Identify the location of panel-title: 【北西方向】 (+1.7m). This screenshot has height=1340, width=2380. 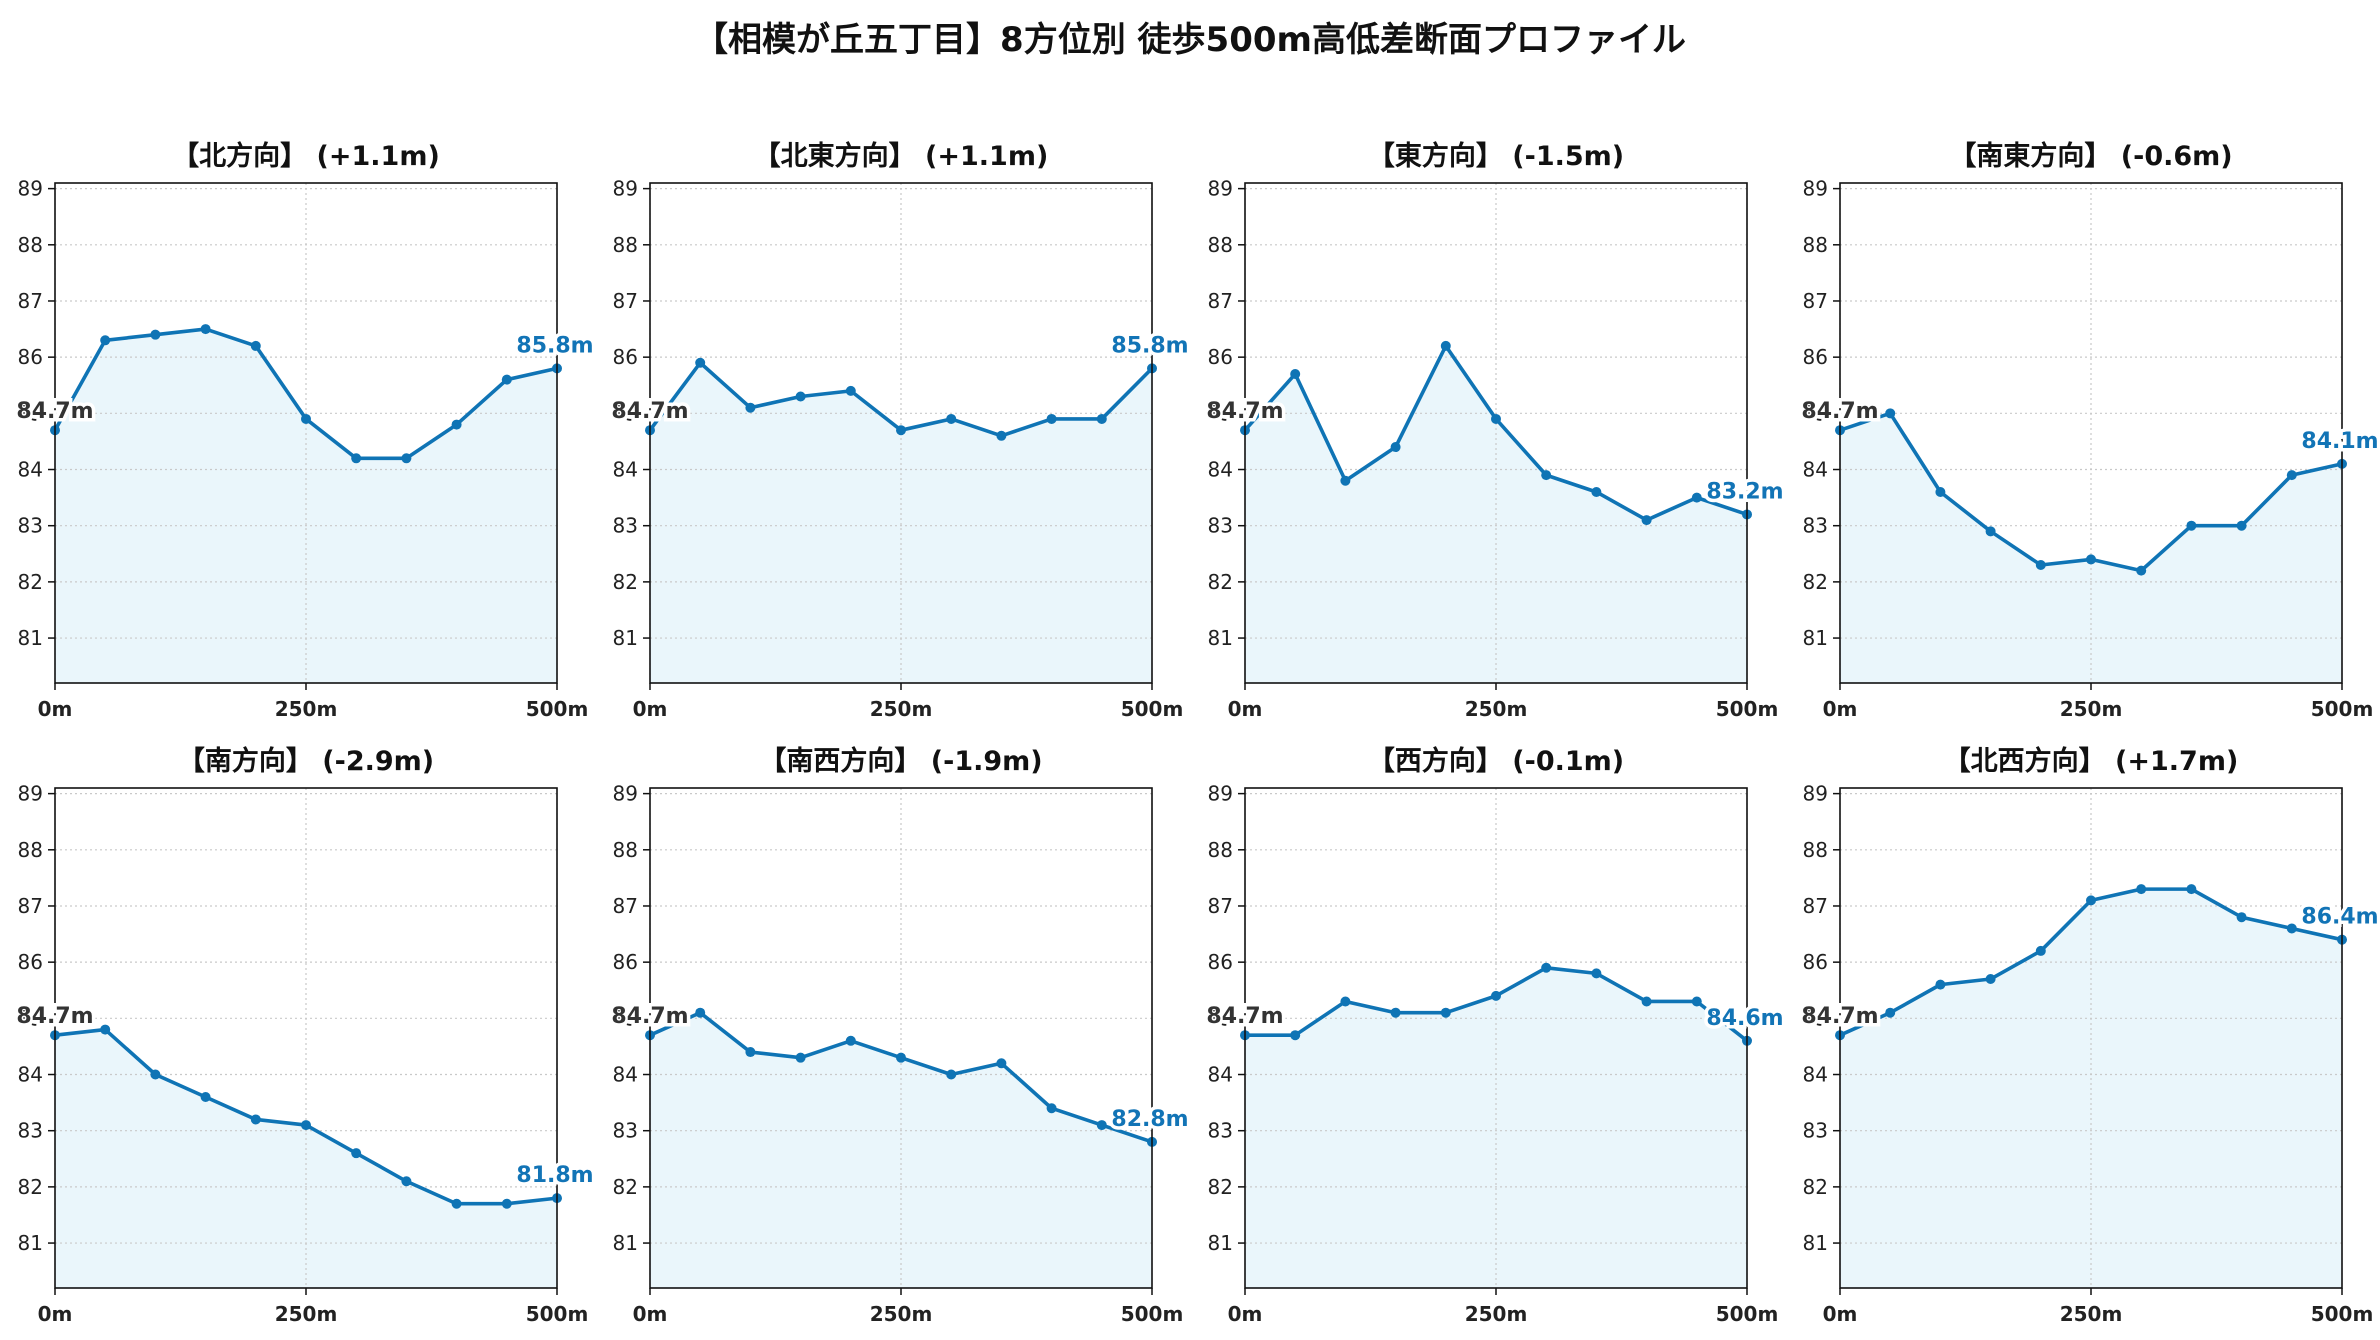
(2091, 761).